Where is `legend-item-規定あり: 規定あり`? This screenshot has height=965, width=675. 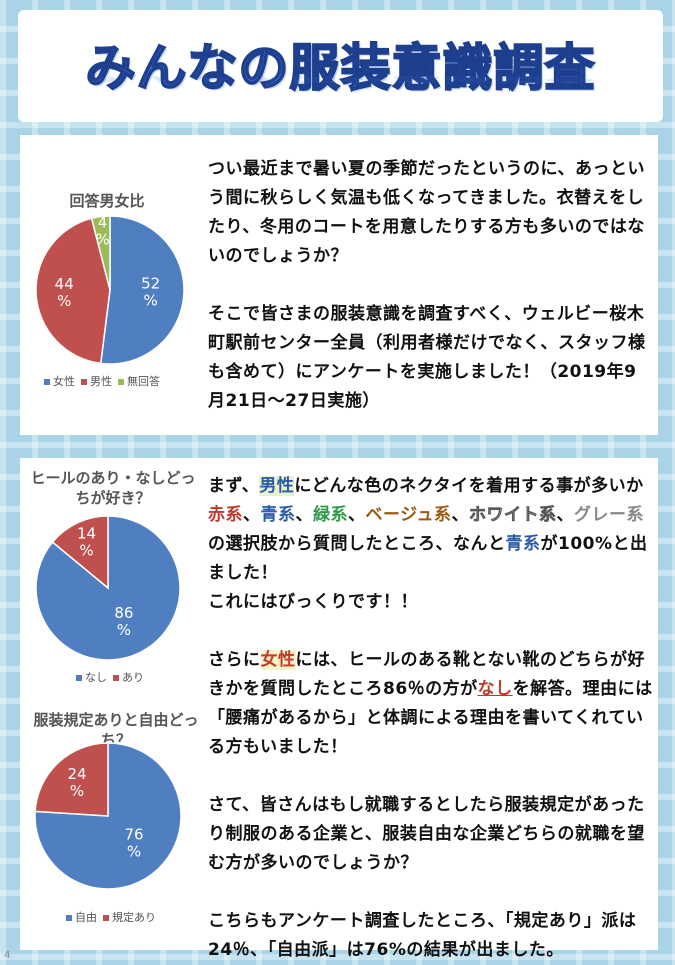 legend-item-規定あり: 規定あり is located at coordinates (126, 917).